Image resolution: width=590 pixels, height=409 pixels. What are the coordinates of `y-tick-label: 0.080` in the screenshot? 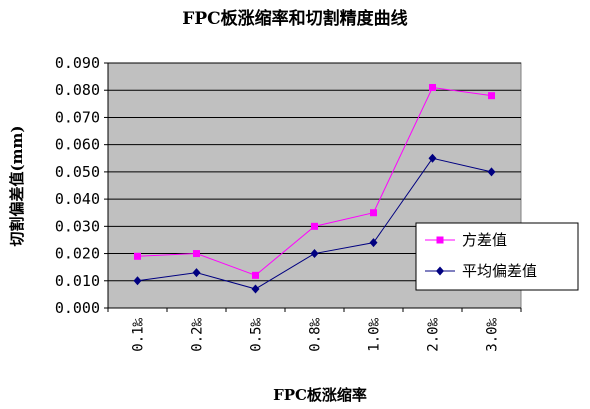 It's located at (77, 90).